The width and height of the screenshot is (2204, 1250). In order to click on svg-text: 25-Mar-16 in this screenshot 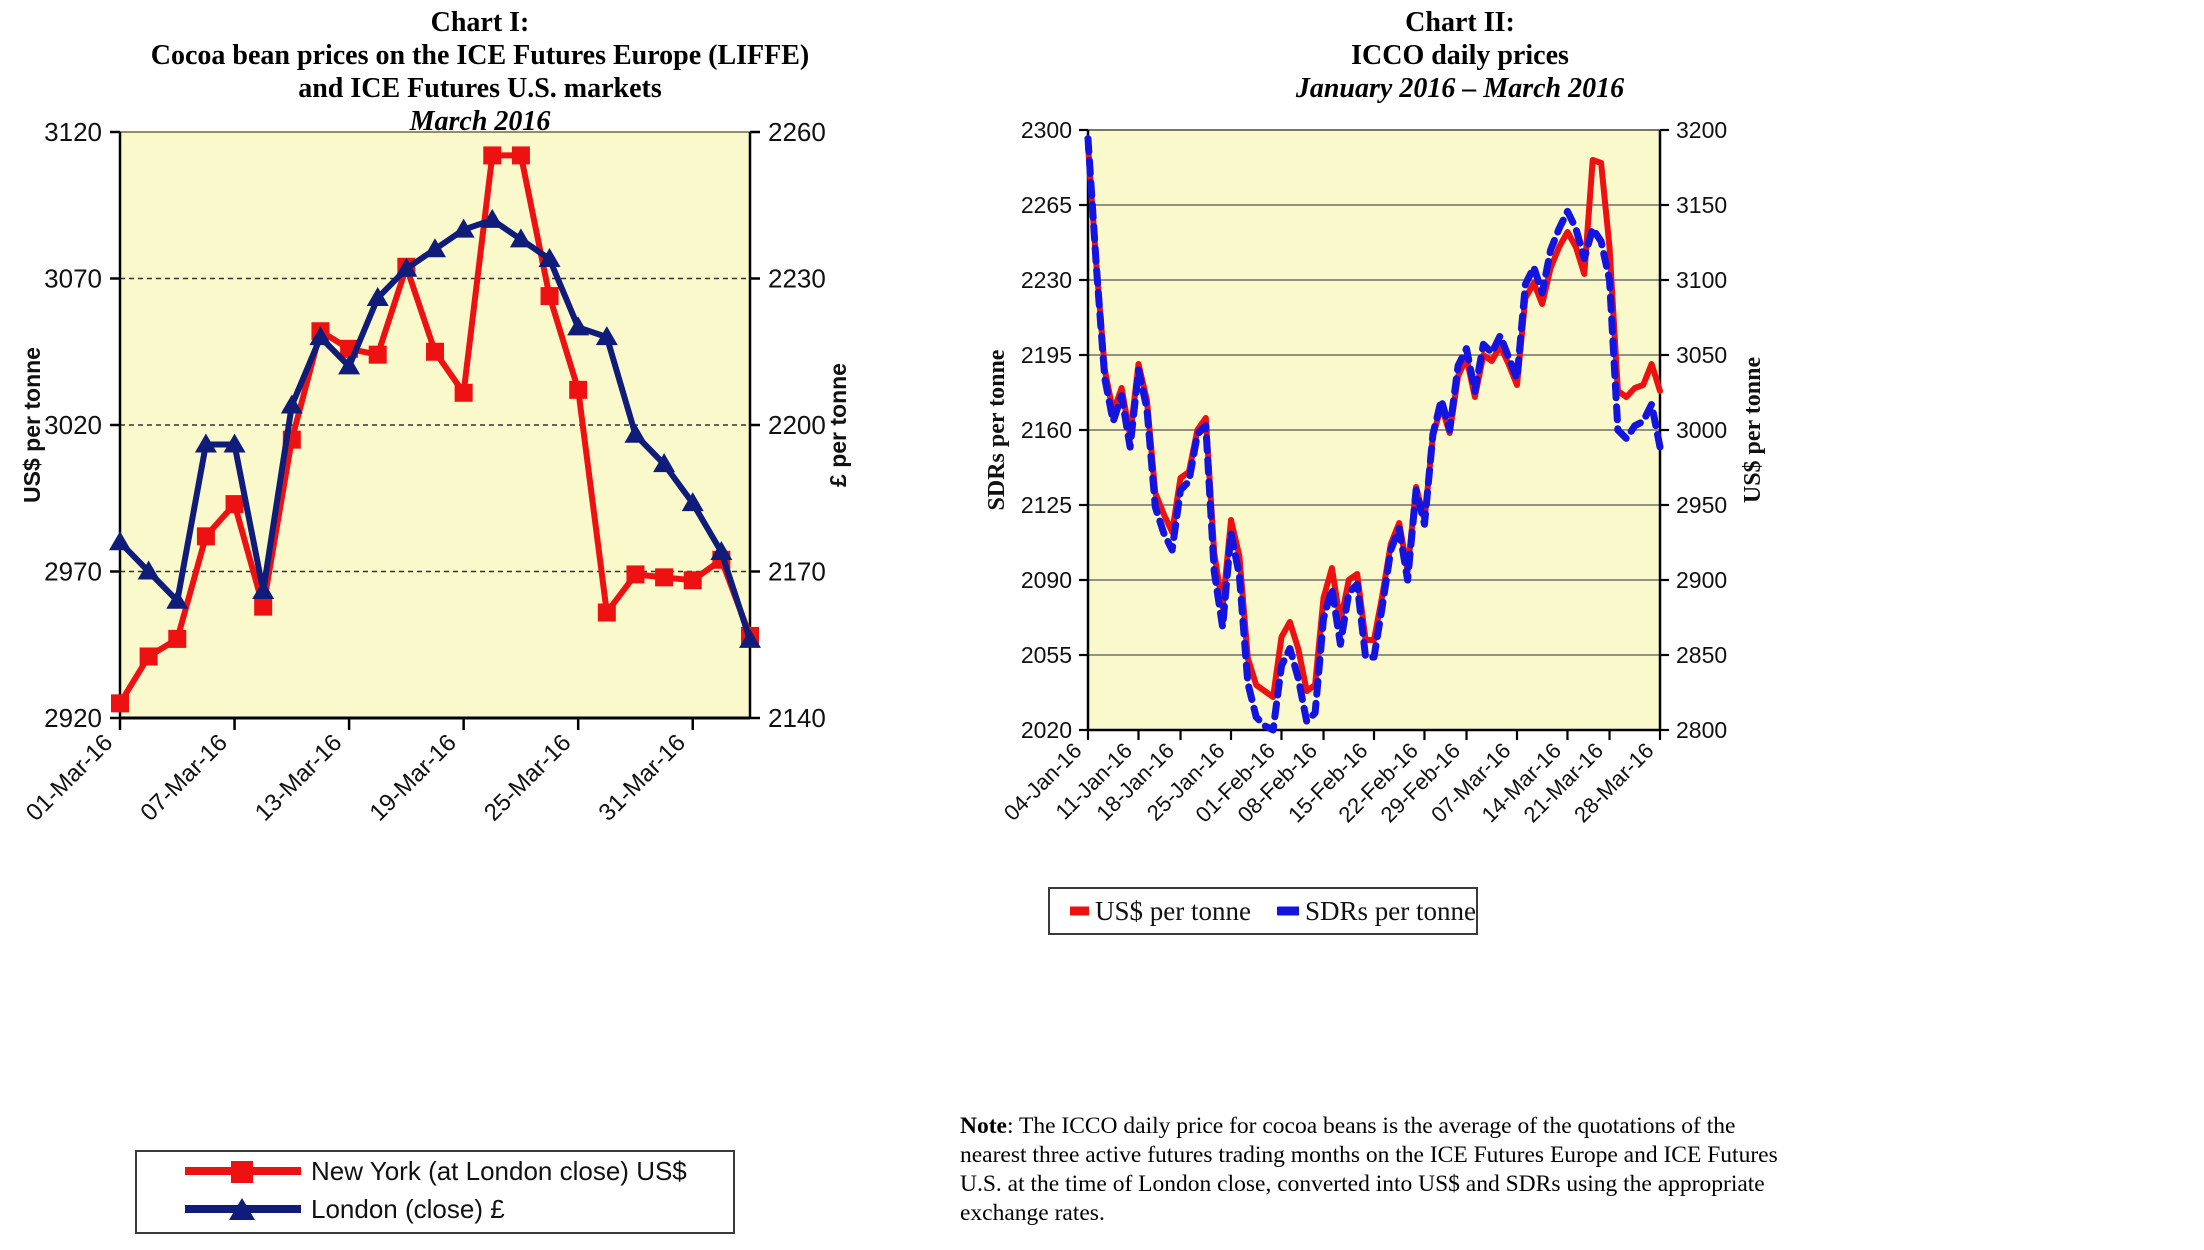, I will do `click(527, 777)`.